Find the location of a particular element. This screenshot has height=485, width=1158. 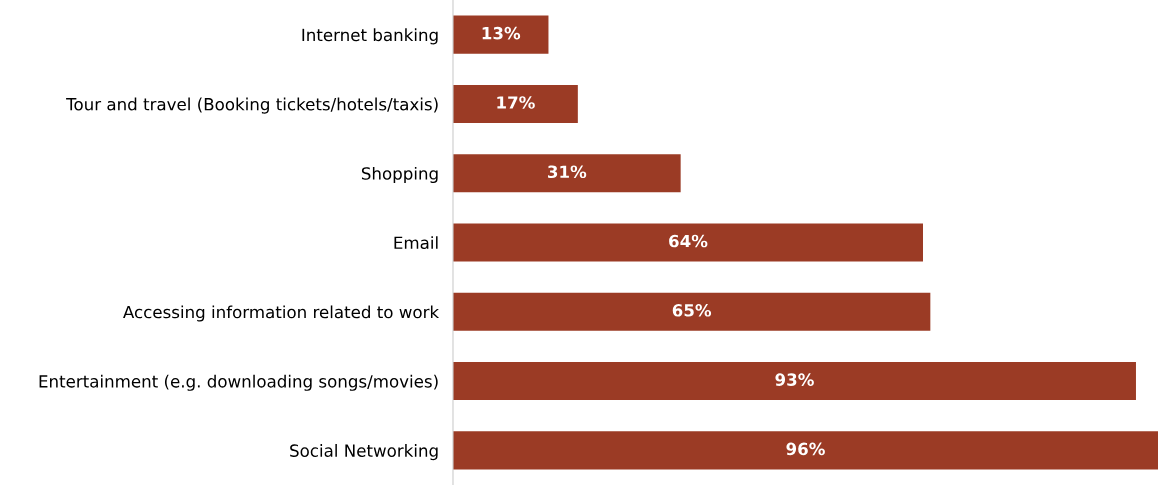

y-tick-label: Social Networking is located at coordinates (364, 452).